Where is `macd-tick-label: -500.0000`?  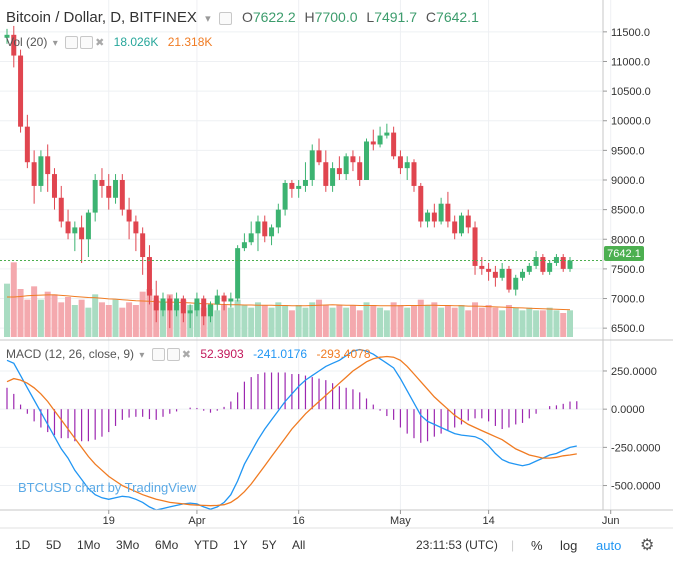
macd-tick-label: -500.0000 is located at coordinates (636, 487).